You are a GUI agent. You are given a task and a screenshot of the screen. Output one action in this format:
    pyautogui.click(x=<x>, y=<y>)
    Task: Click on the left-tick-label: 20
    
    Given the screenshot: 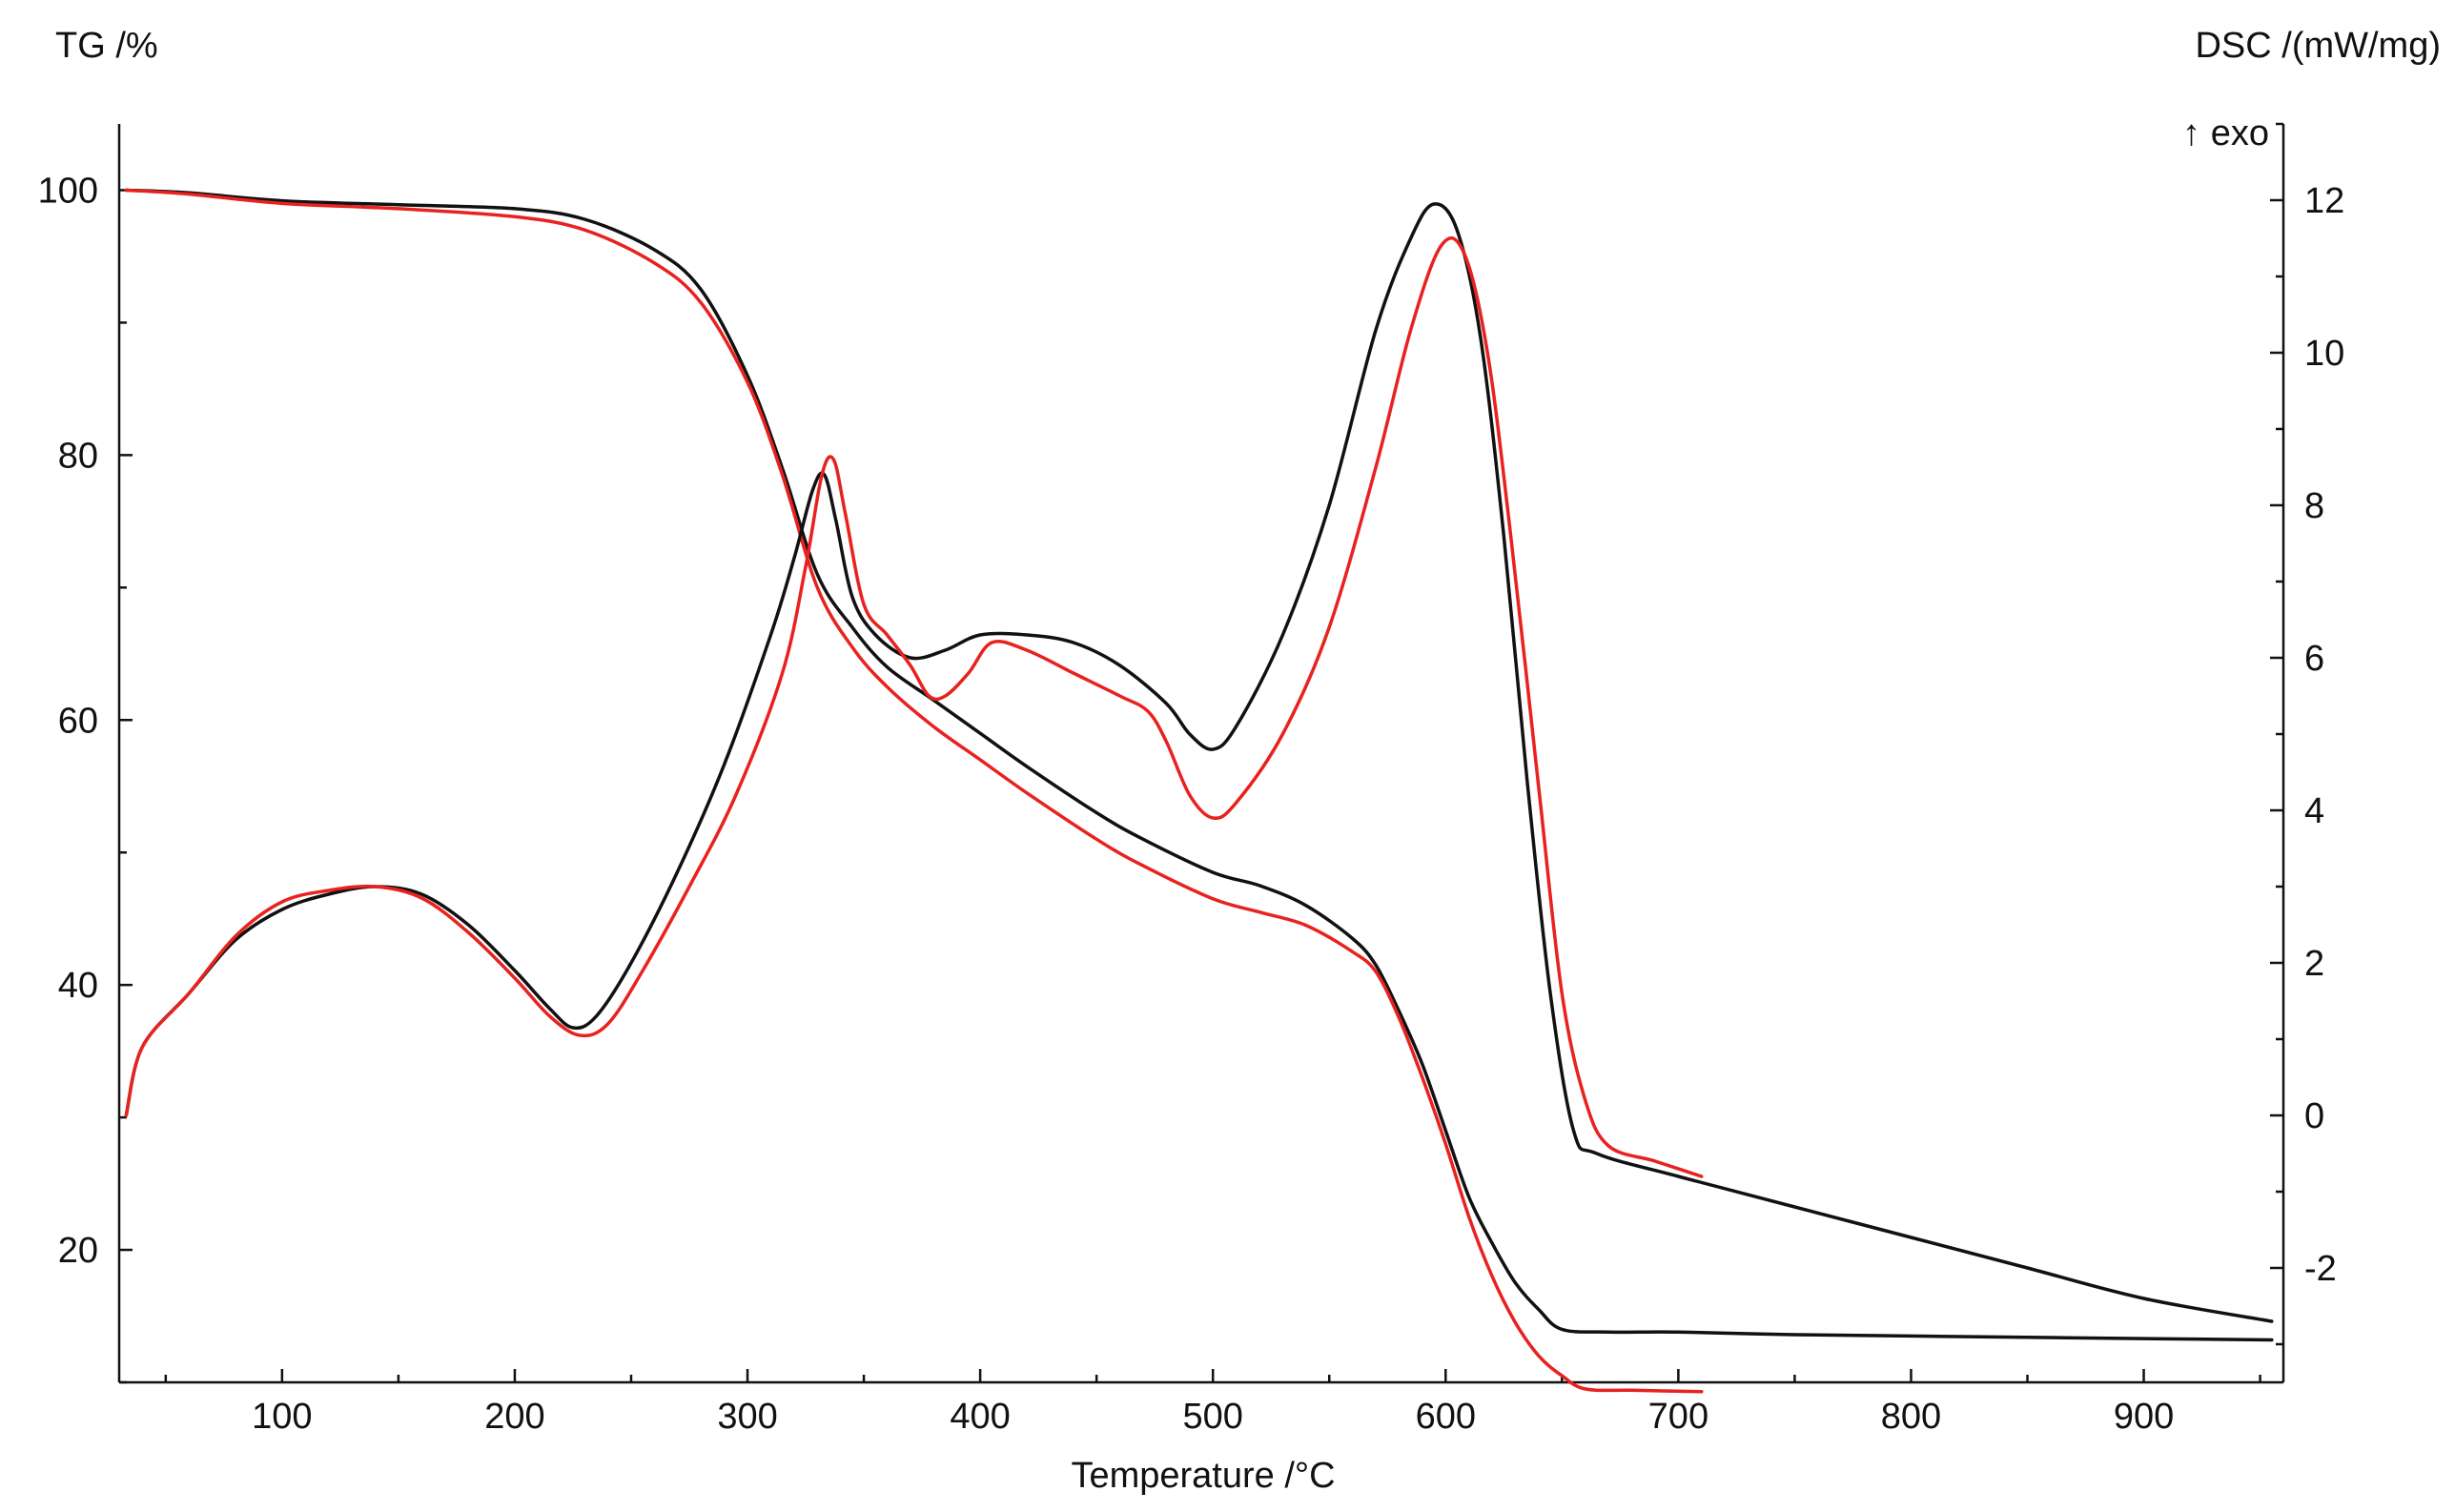 What is the action you would take?
    pyautogui.click(x=78, y=1251)
    